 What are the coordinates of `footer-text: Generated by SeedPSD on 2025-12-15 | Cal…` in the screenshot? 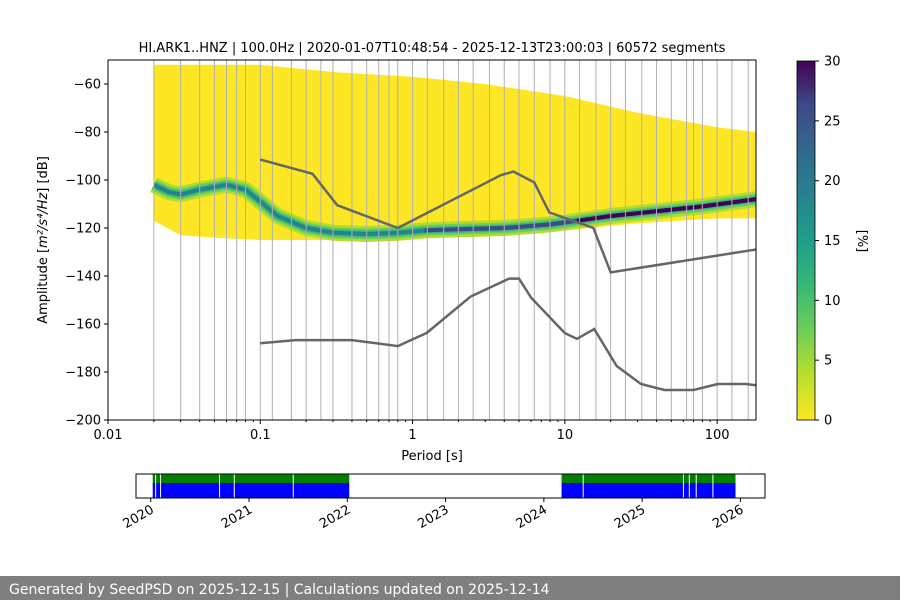 It's located at (279, 590).